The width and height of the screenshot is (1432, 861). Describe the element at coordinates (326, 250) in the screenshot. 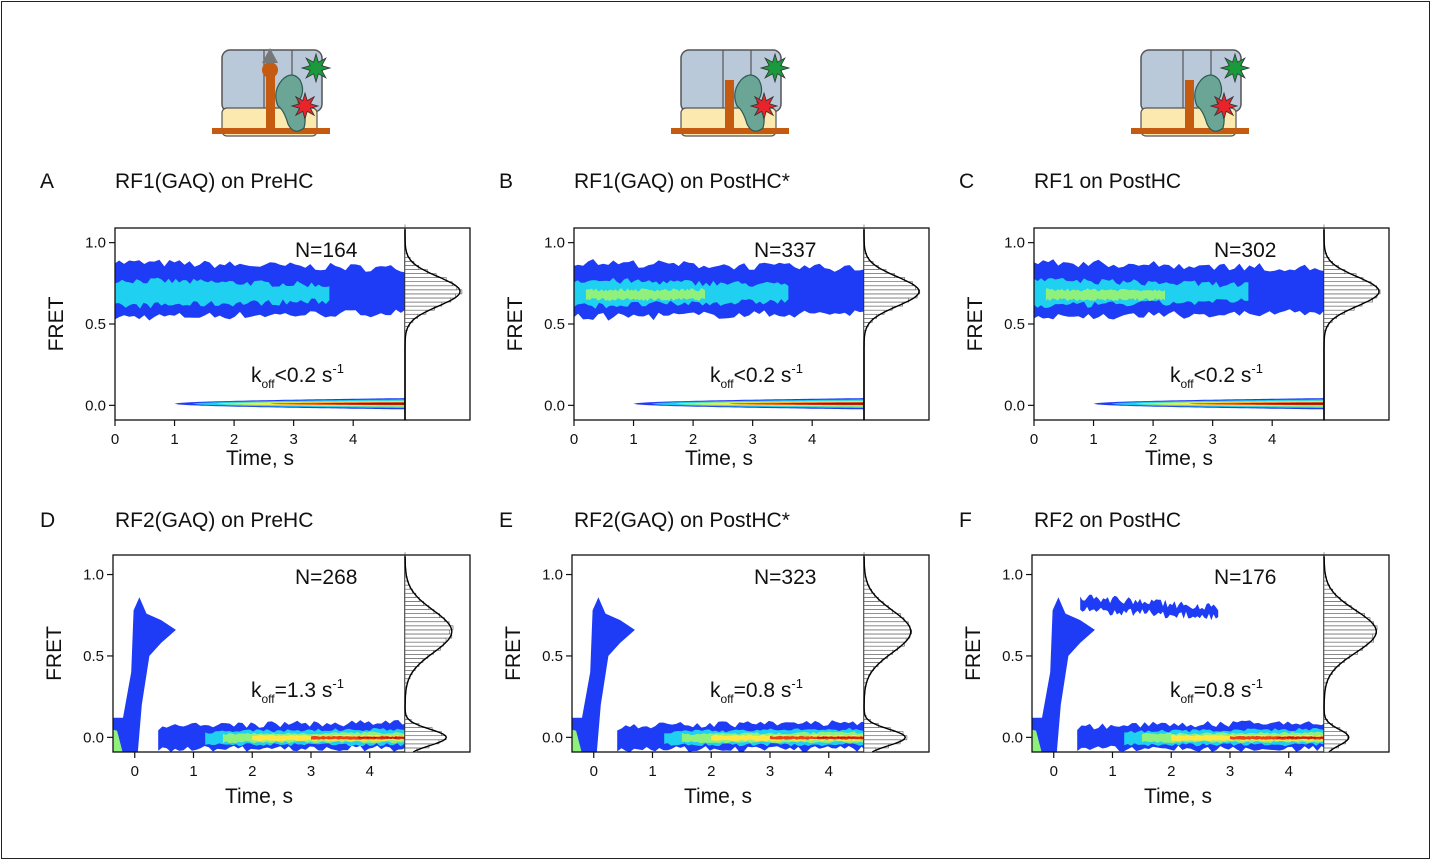

I see `n-count: N=164` at that location.